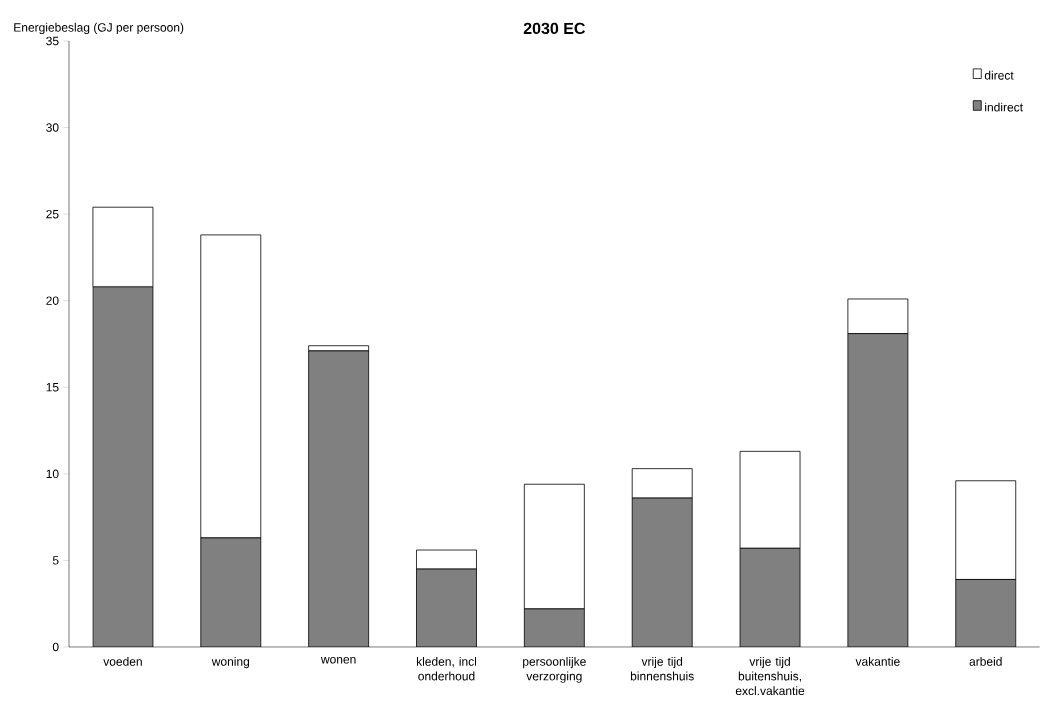  Describe the element at coordinates (52, 214) in the screenshot. I see `y-tick-label: 25` at that location.